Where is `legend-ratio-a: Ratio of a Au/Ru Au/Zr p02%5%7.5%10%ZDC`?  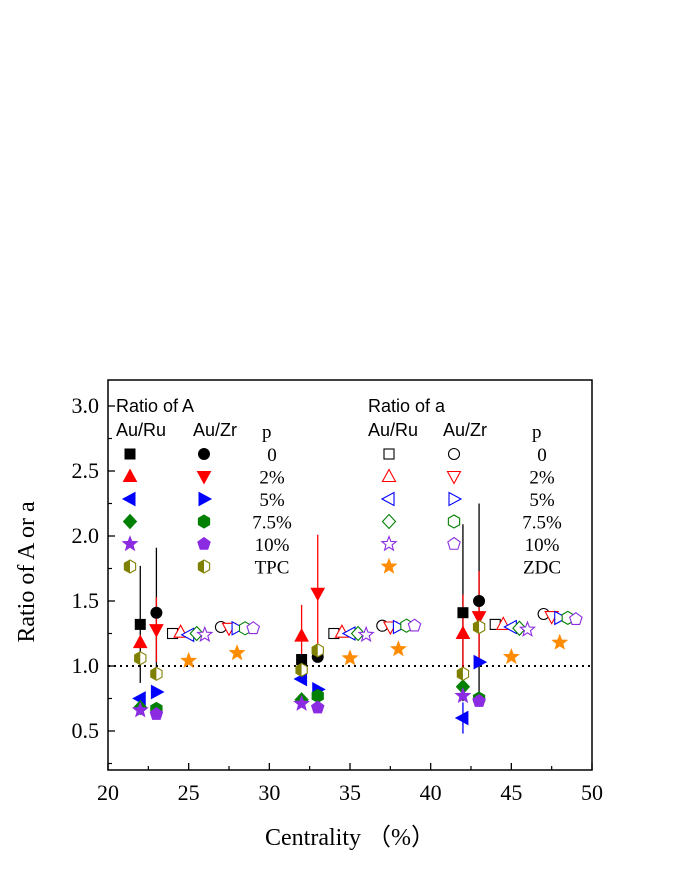 legend-ratio-a: Ratio of a Au/Ru Au/Zr p02%5%7.5%10%ZDC is located at coordinates (465, 487).